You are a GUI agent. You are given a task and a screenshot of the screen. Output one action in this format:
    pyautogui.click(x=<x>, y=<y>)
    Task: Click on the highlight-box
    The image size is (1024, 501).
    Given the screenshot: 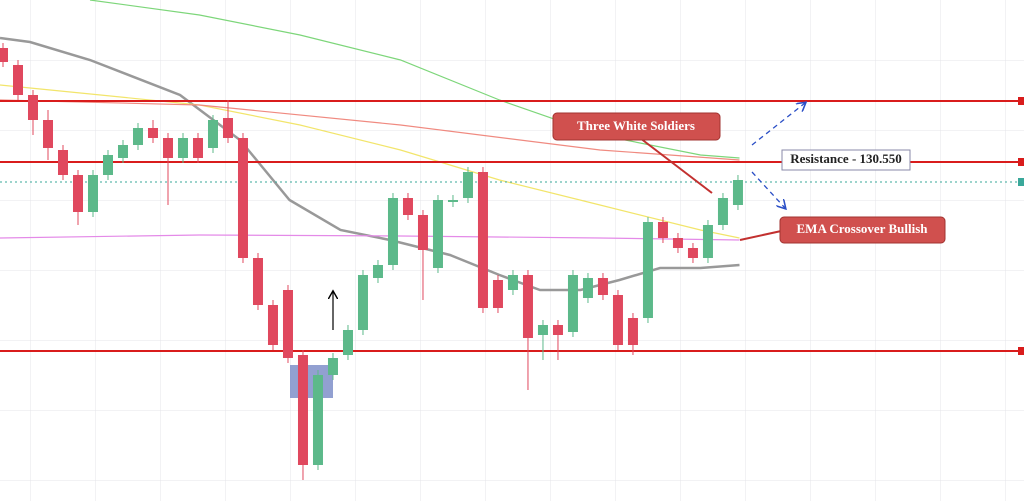 What is the action you would take?
    pyautogui.click(x=311, y=381)
    